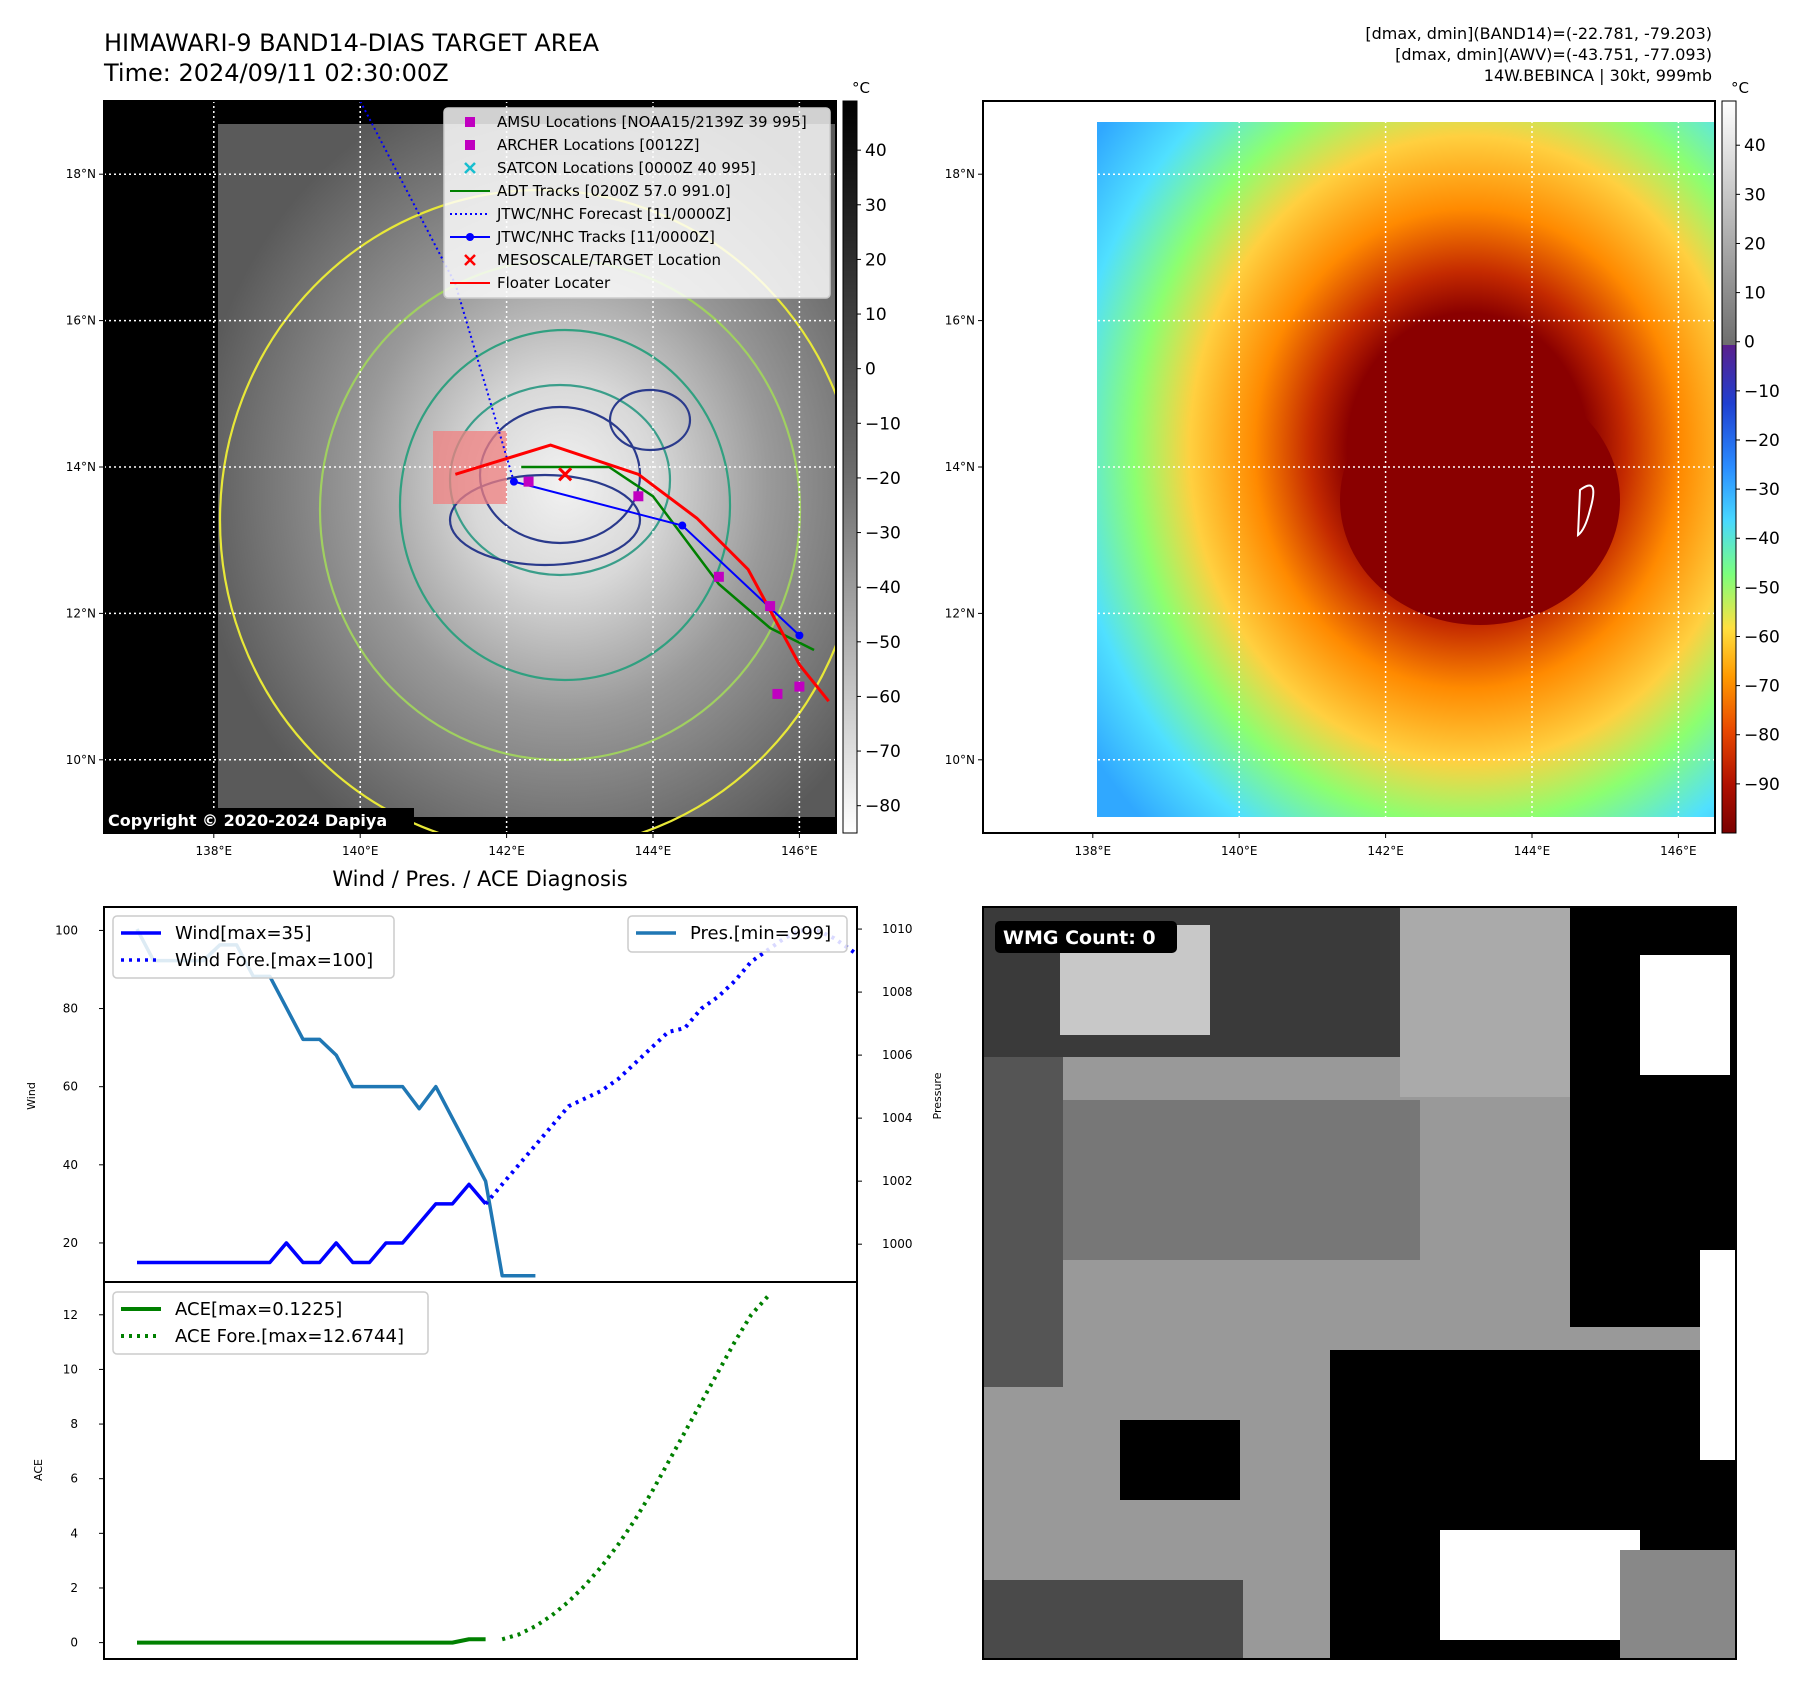 The image size is (1797, 1690). What do you see at coordinates (1093, 851) in the screenshot?
I see `wv-tick-label-lon: 138°E` at bounding box center [1093, 851].